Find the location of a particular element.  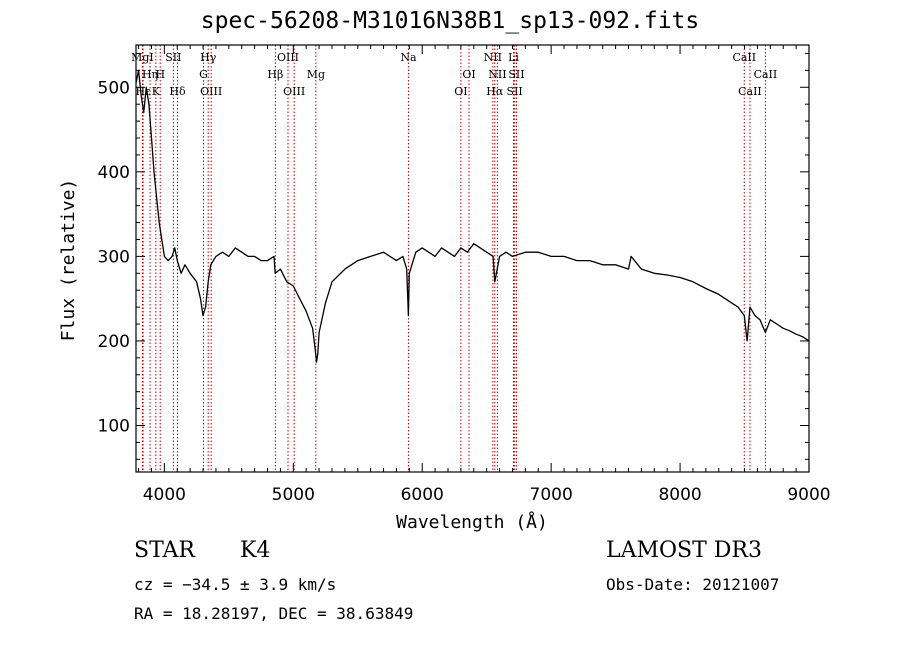

y-tick-label: 100 is located at coordinates (114, 426).